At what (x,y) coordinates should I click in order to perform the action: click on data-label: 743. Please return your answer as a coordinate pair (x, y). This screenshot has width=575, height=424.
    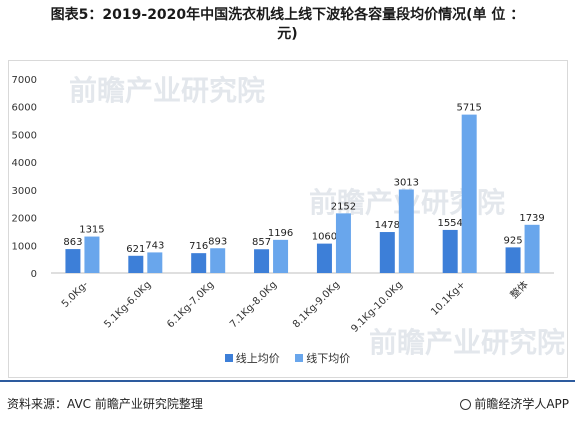
    Looking at the image, I should click on (154, 245).